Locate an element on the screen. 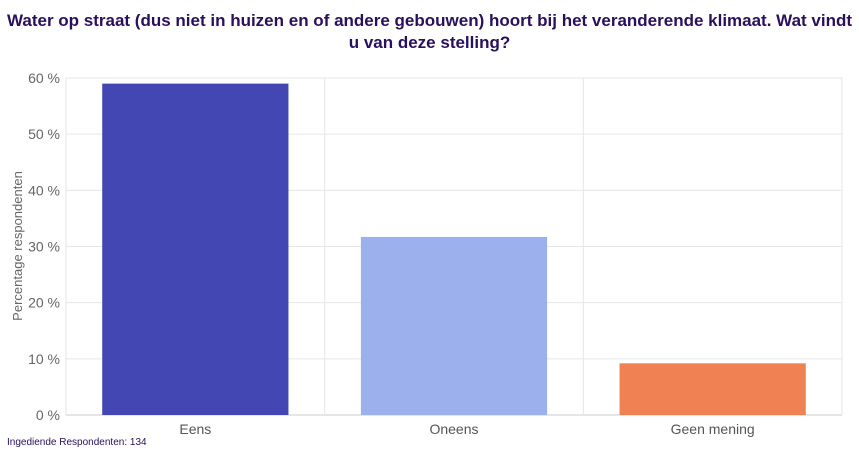 The image size is (859, 461). y-tick-label: 20 % is located at coordinates (44, 303).